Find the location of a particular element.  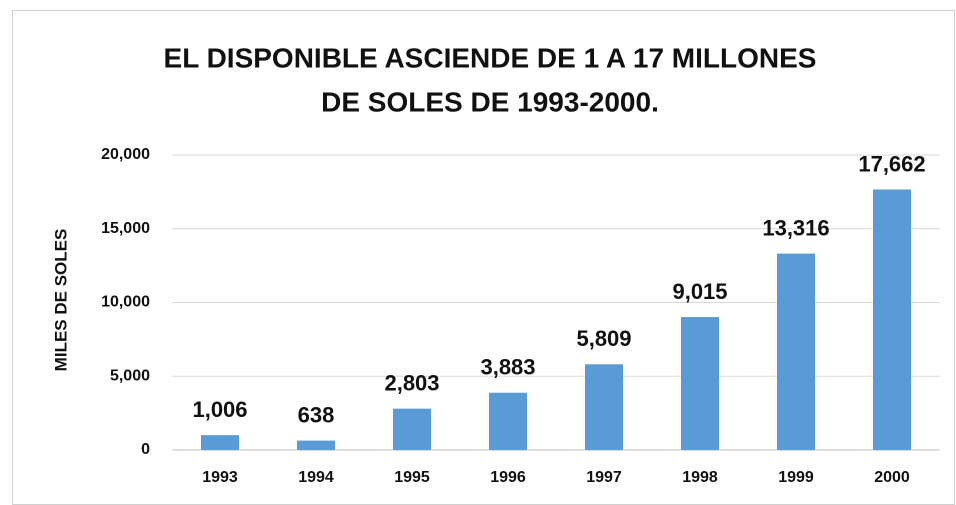

data-label: 5,809 is located at coordinates (603, 338).